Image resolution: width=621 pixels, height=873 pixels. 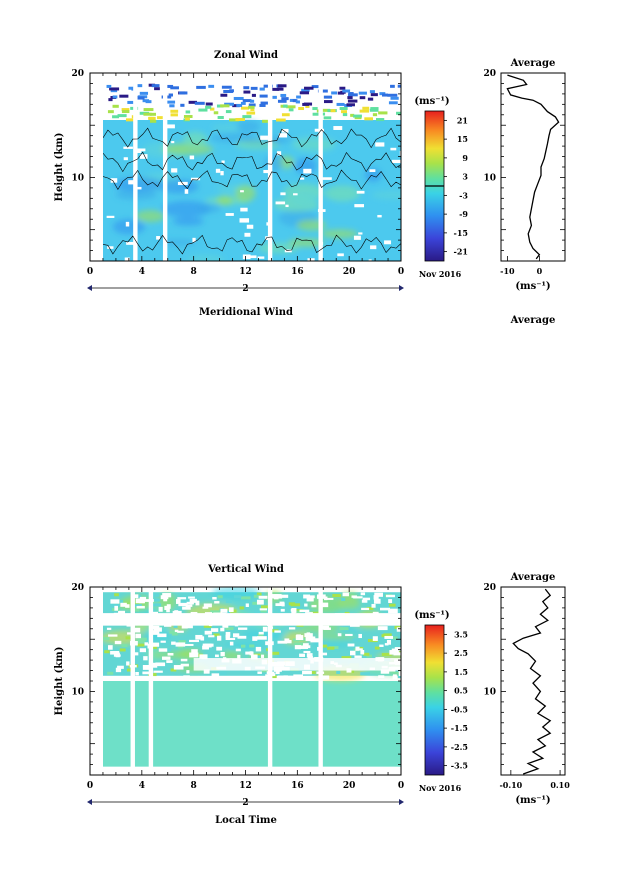 I want to click on profile-y-tick-label: 10, so click(x=489, y=692).